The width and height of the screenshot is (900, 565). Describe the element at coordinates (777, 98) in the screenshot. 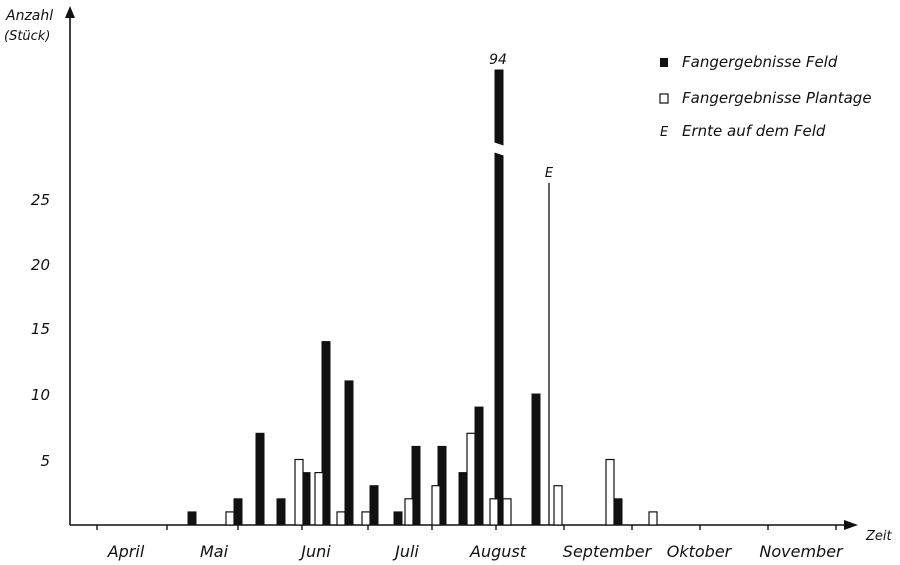

I see `legend-label-plantage: Fangergebnisse Plantage` at that location.